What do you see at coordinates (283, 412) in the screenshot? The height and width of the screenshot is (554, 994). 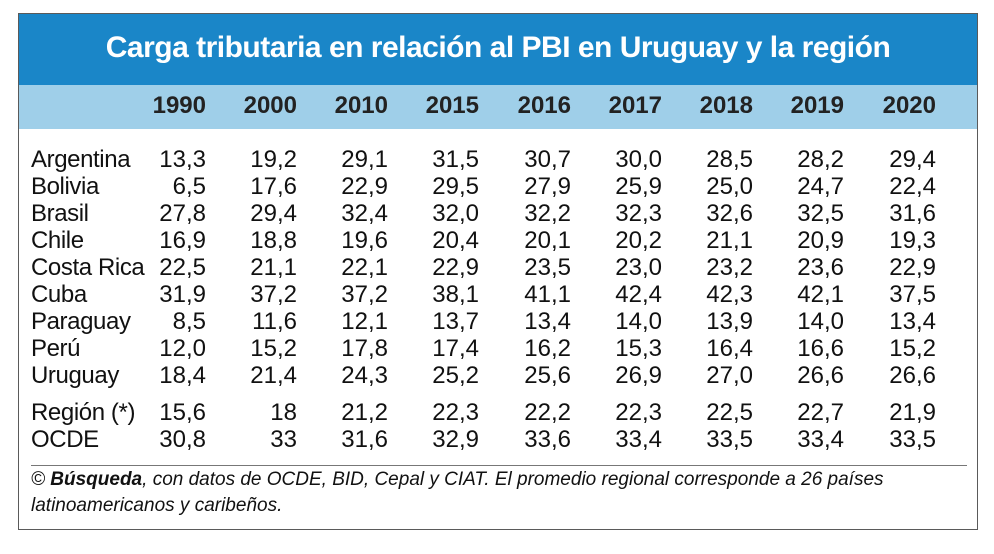 I see `table-cell: 18` at bounding box center [283, 412].